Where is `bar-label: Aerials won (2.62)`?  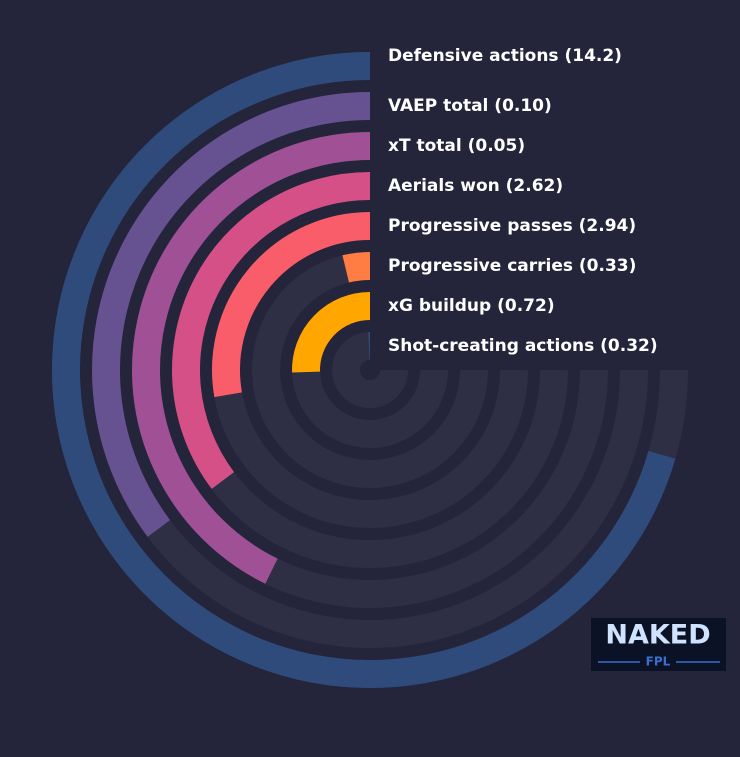
bar-label: Aerials won (2.62) is located at coordinates (475, 186).